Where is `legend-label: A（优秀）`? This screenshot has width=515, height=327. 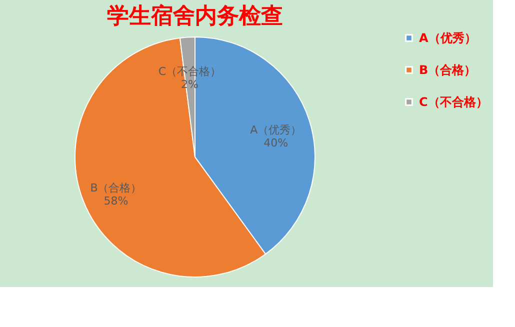
legend-label: A（优秀） is located at coordinates (447, 38).